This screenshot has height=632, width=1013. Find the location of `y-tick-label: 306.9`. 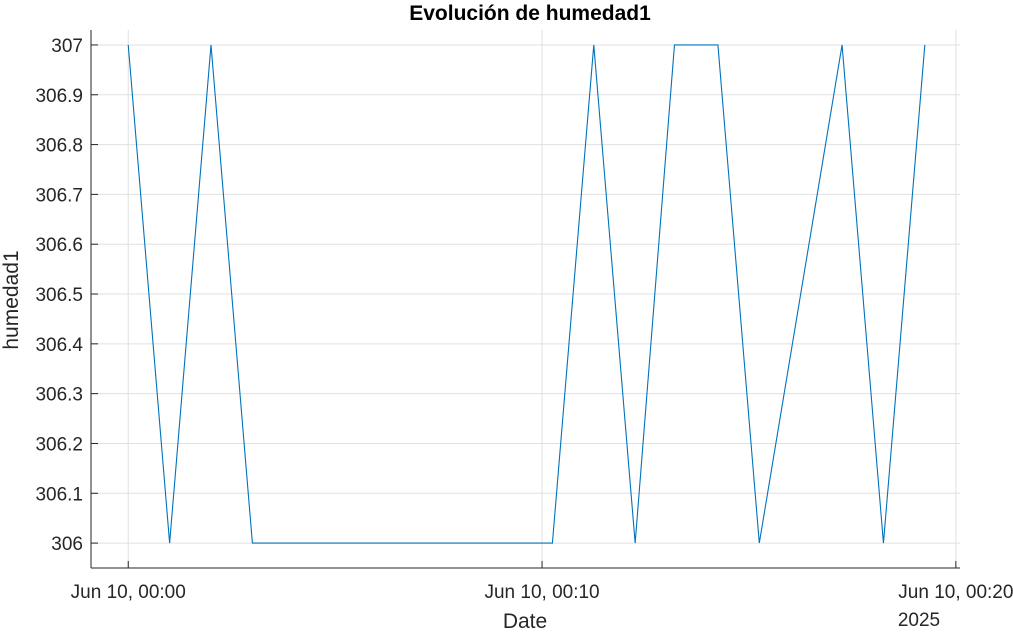

y-tick-label: 306.9 is located at coordinates (59, 96).